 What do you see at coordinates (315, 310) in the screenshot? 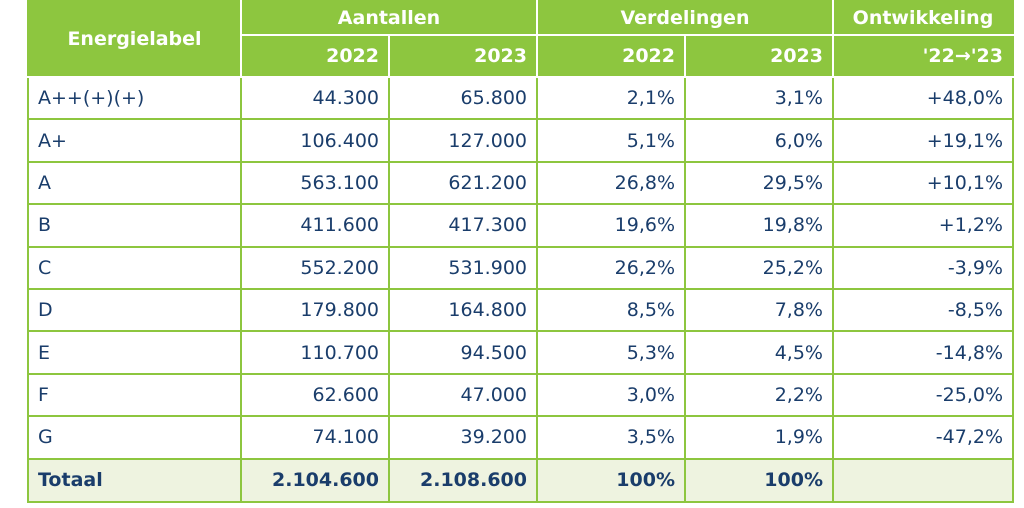
I see `cell-n2022: 179.800` at bounding box center [315, 310].